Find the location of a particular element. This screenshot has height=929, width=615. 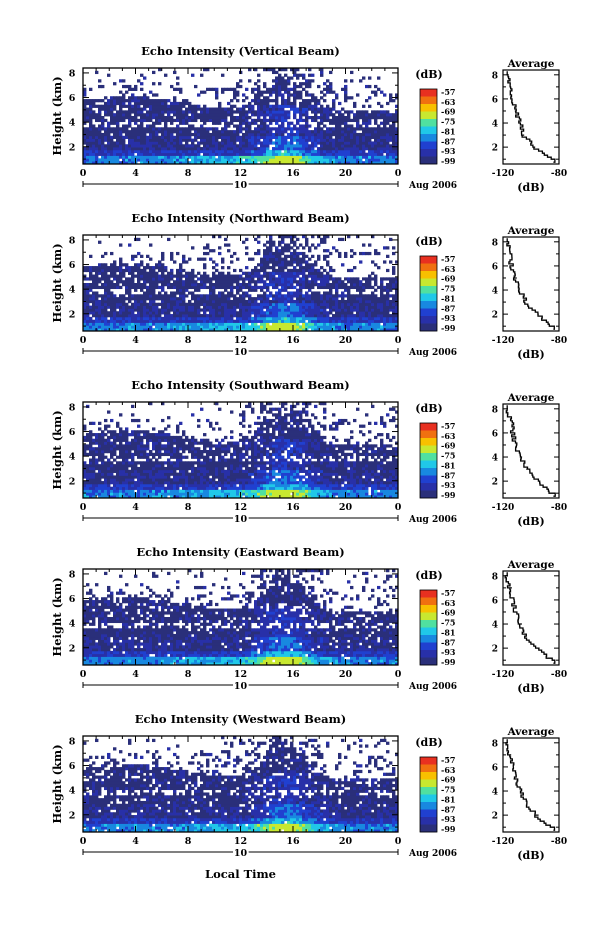

x-tick-label: 20 is located at coordinates (346, 841).